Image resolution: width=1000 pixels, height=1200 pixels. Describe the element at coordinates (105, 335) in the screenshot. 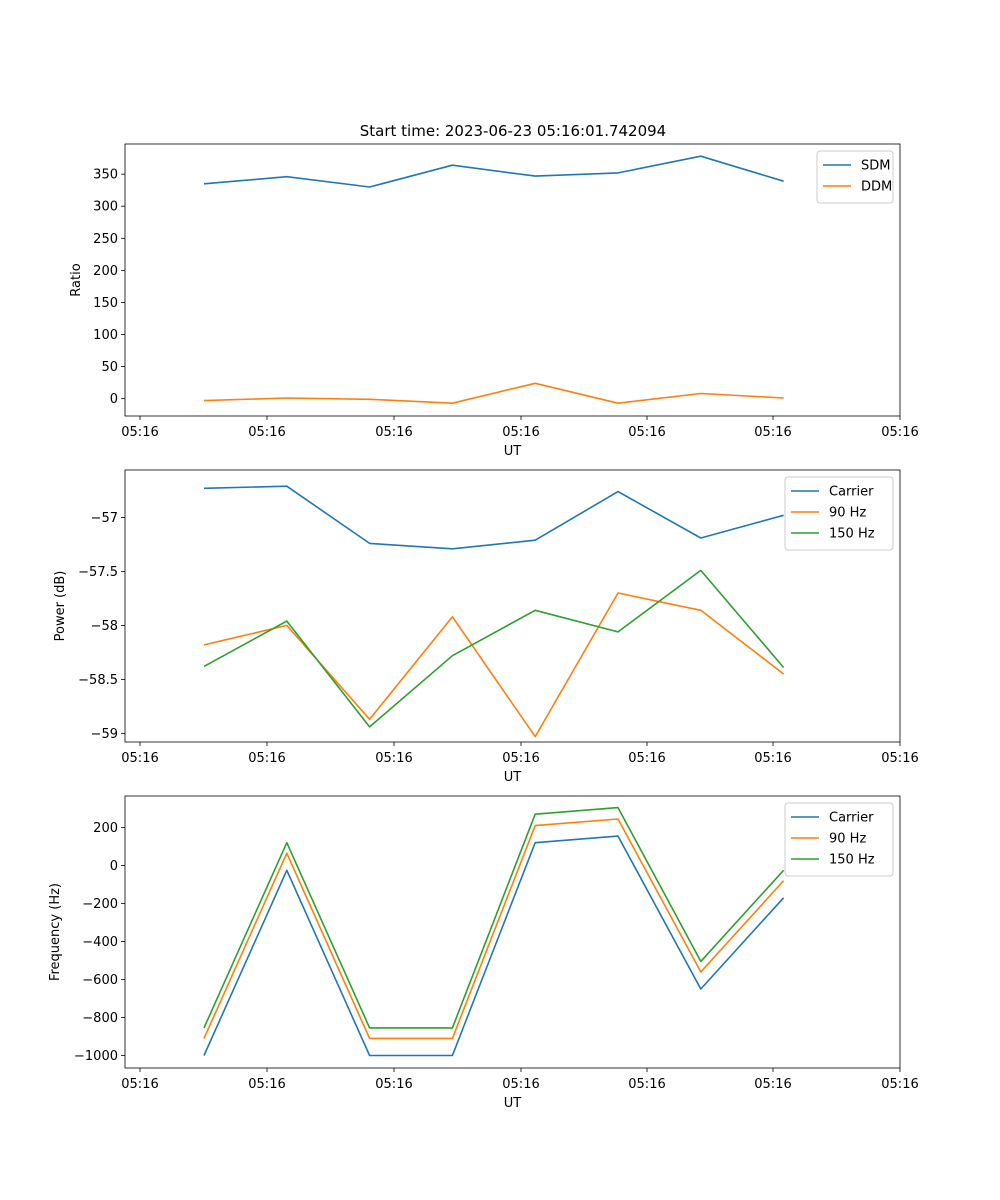

I see `y-tick-label: 100` at that location.